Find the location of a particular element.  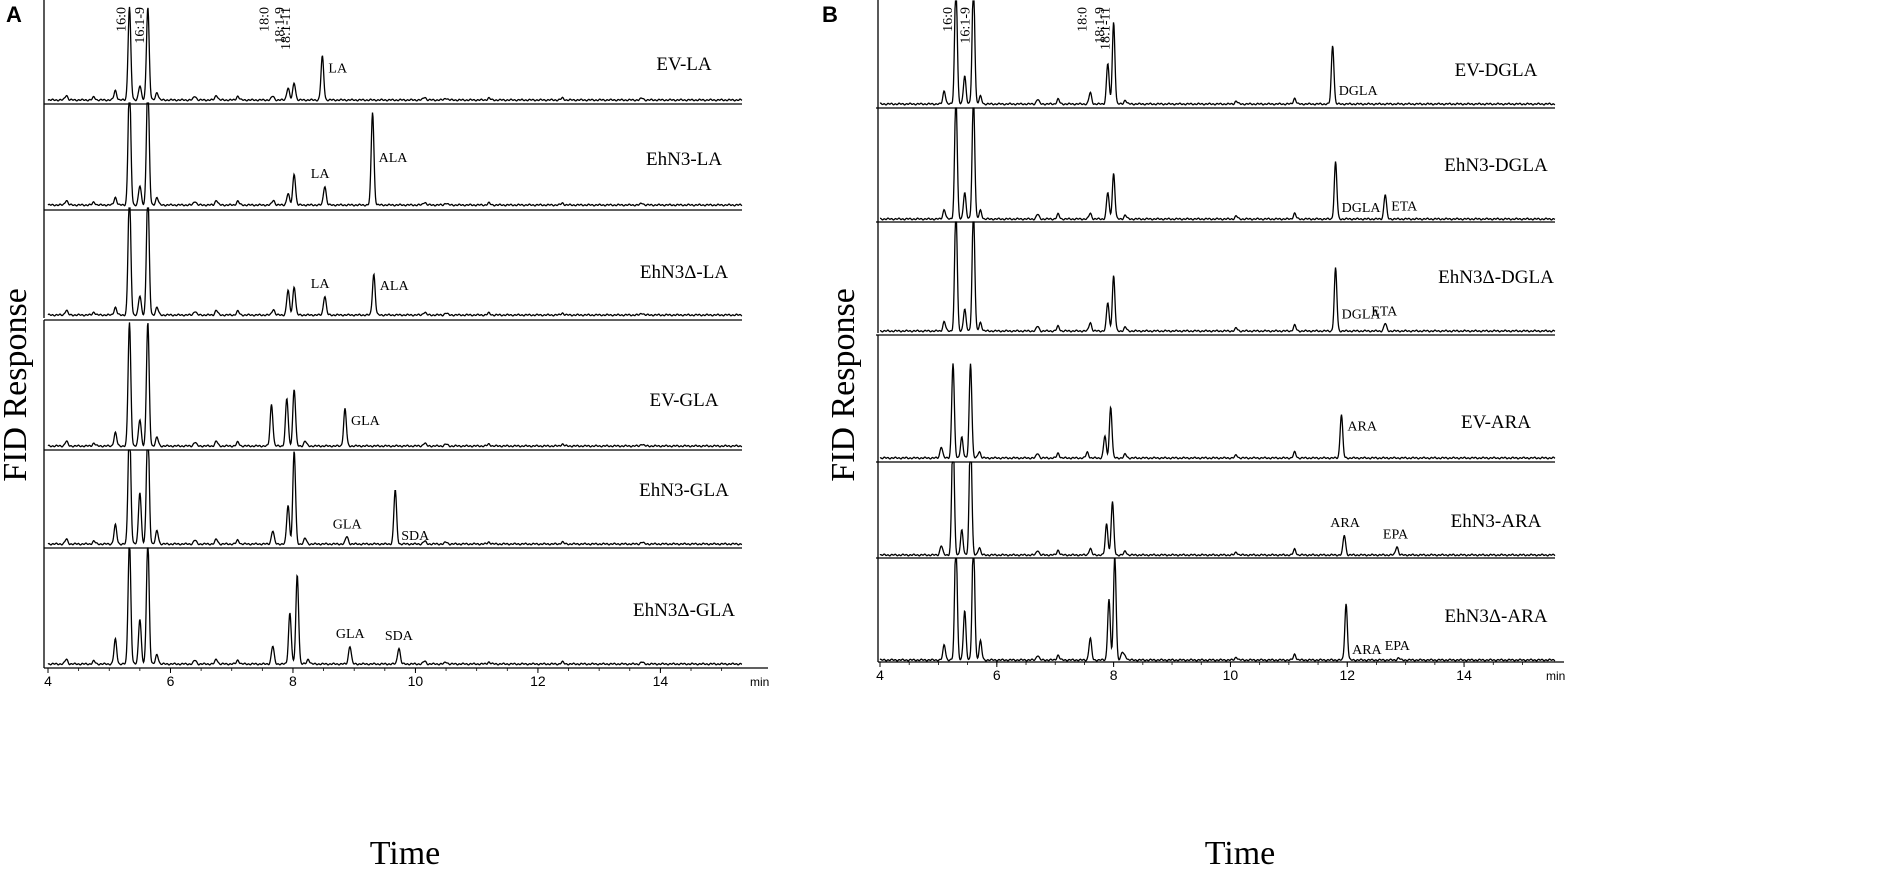

trace-name-label: EV-ARA is located at coordinates (1496, 422).